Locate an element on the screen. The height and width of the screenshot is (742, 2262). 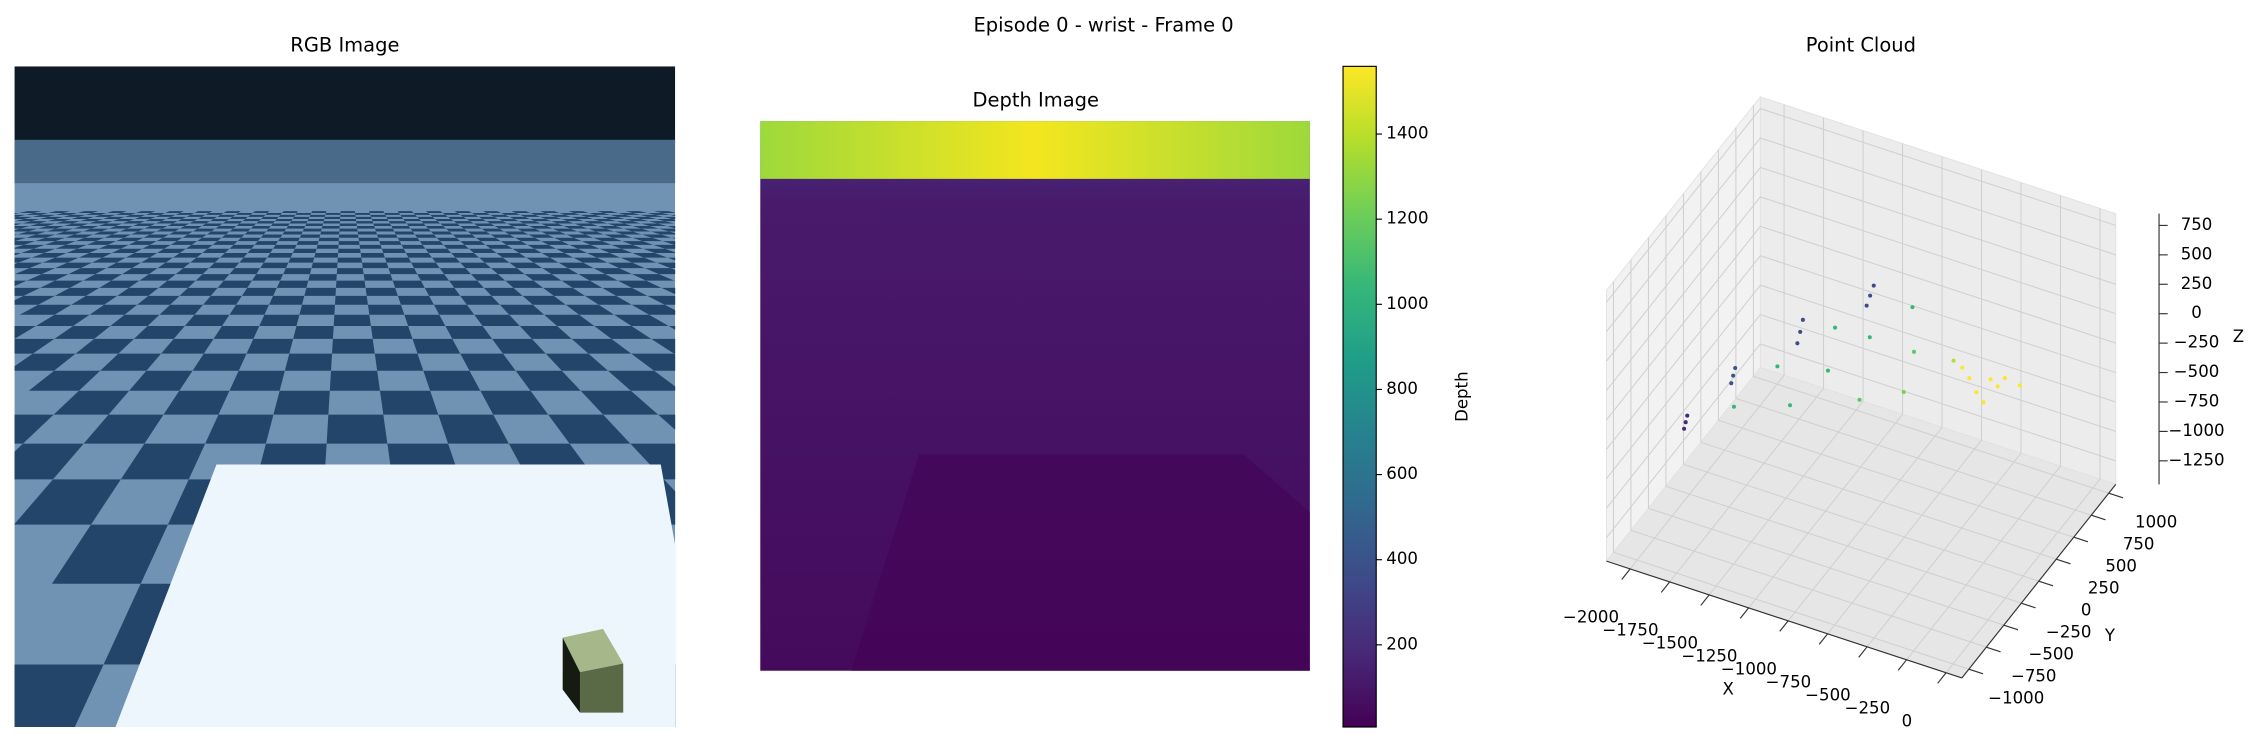
y-tick-label: −250 is located at coordinates (2069, 632).